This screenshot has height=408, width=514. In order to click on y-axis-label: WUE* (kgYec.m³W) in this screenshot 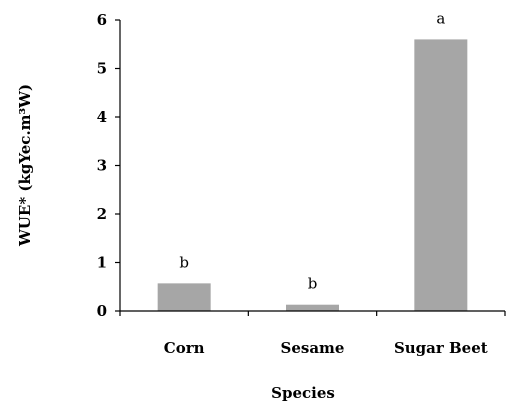, I will do `click(25, 165)`.